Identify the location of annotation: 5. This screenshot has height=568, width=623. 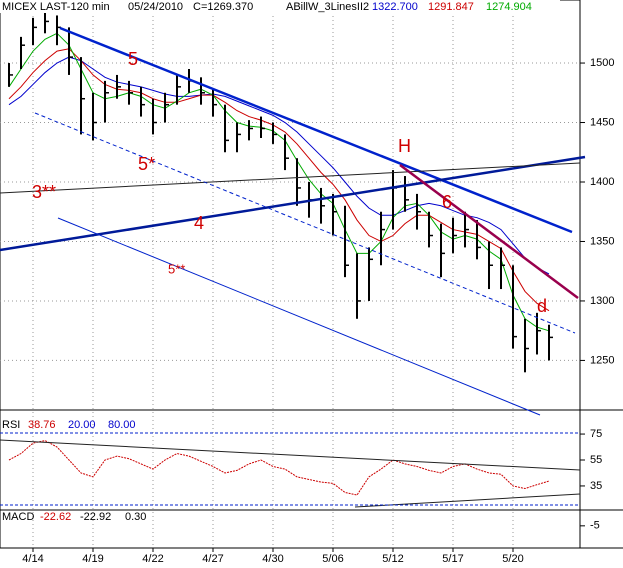
(133, 59).